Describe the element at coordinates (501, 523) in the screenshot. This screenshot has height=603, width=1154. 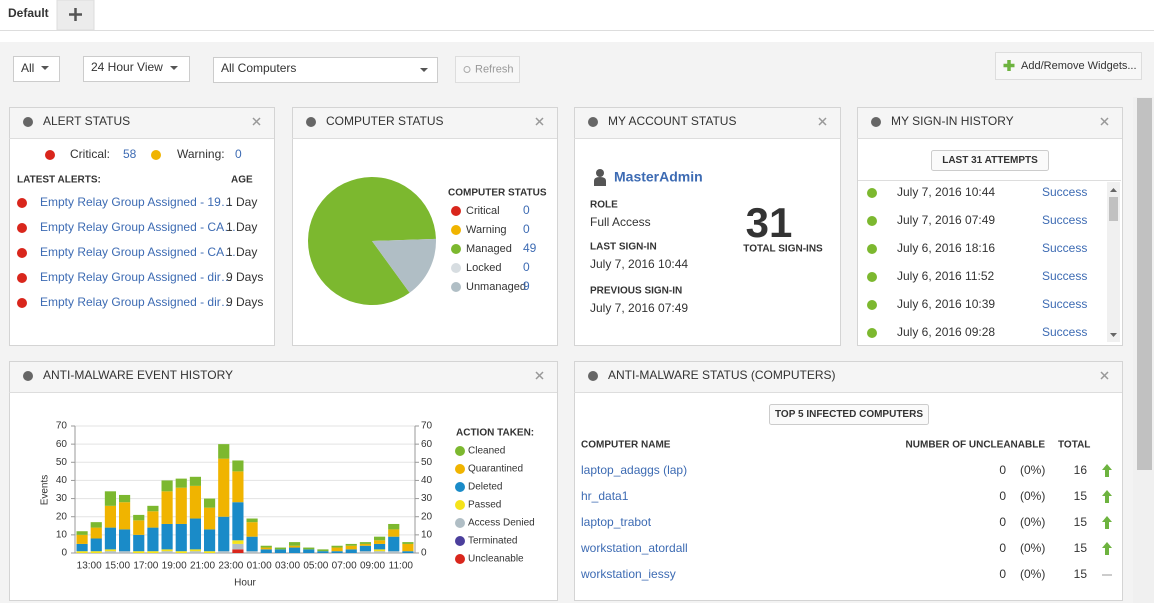
I see `legend-label: Access Denied` at that location.